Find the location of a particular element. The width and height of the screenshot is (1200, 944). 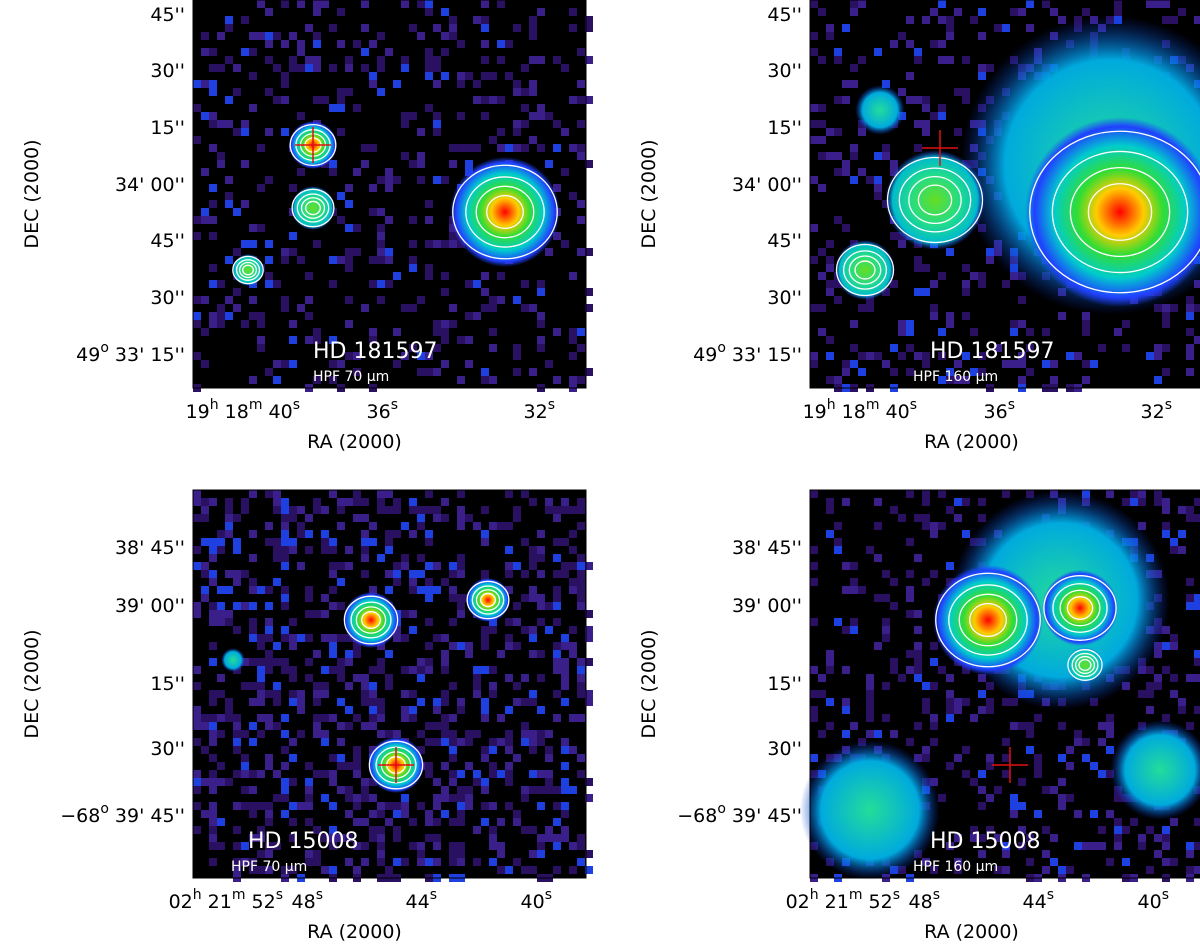

x-tick-label: 02h 21m 52s is located at coordinates (226, 900).